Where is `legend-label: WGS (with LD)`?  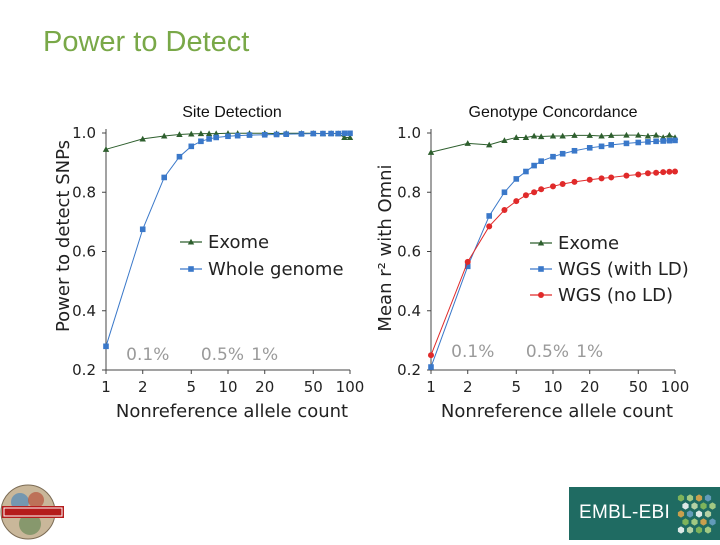
legend-label: WGS (with LD) is located at coordinates (623, 269).